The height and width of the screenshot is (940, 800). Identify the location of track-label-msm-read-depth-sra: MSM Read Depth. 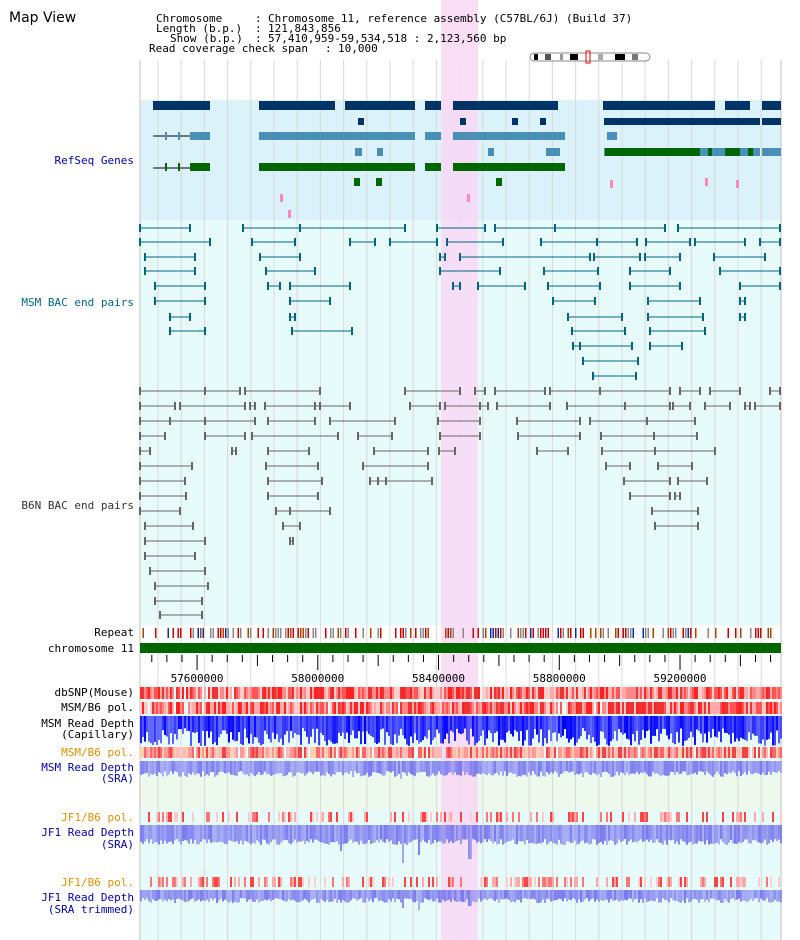
(87, 767).